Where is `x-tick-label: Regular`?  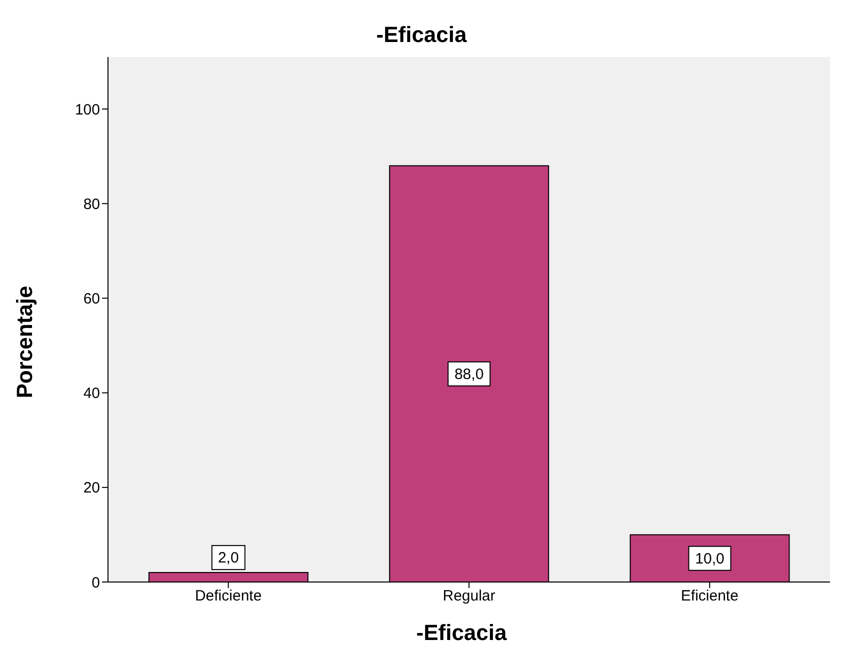
x-tick-label: Regular is located at coordinates (469, 596).